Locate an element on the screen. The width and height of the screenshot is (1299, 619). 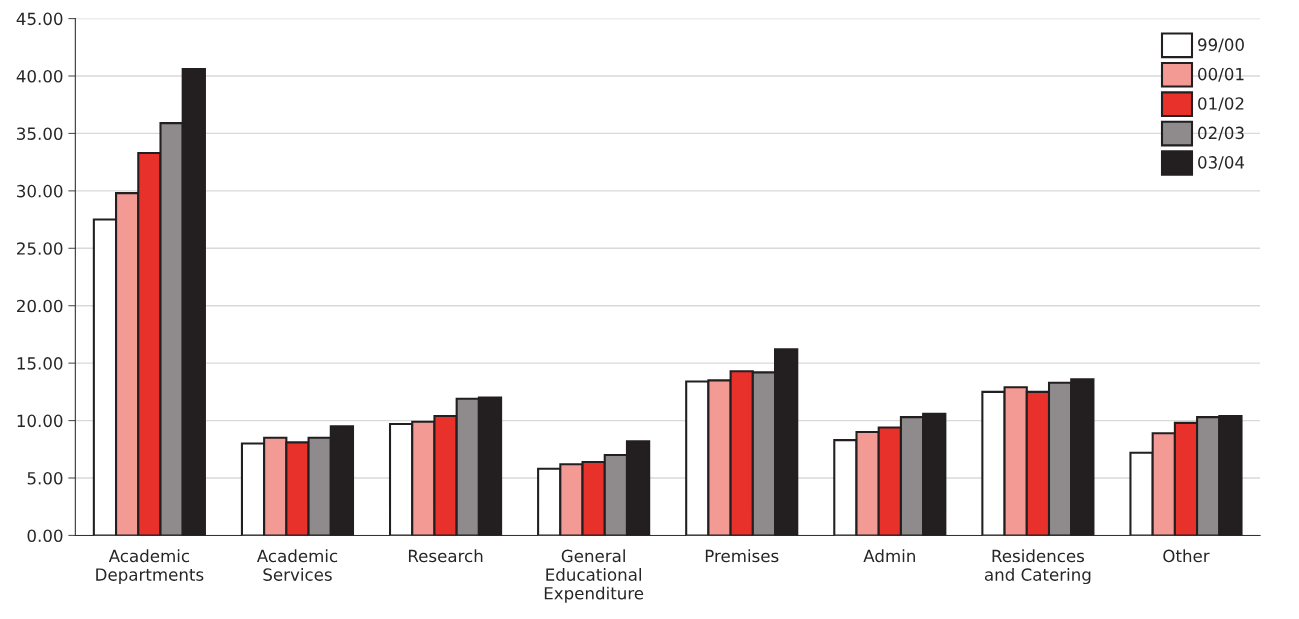
x-tick-label: Other is located at coordinates (1186, 556).